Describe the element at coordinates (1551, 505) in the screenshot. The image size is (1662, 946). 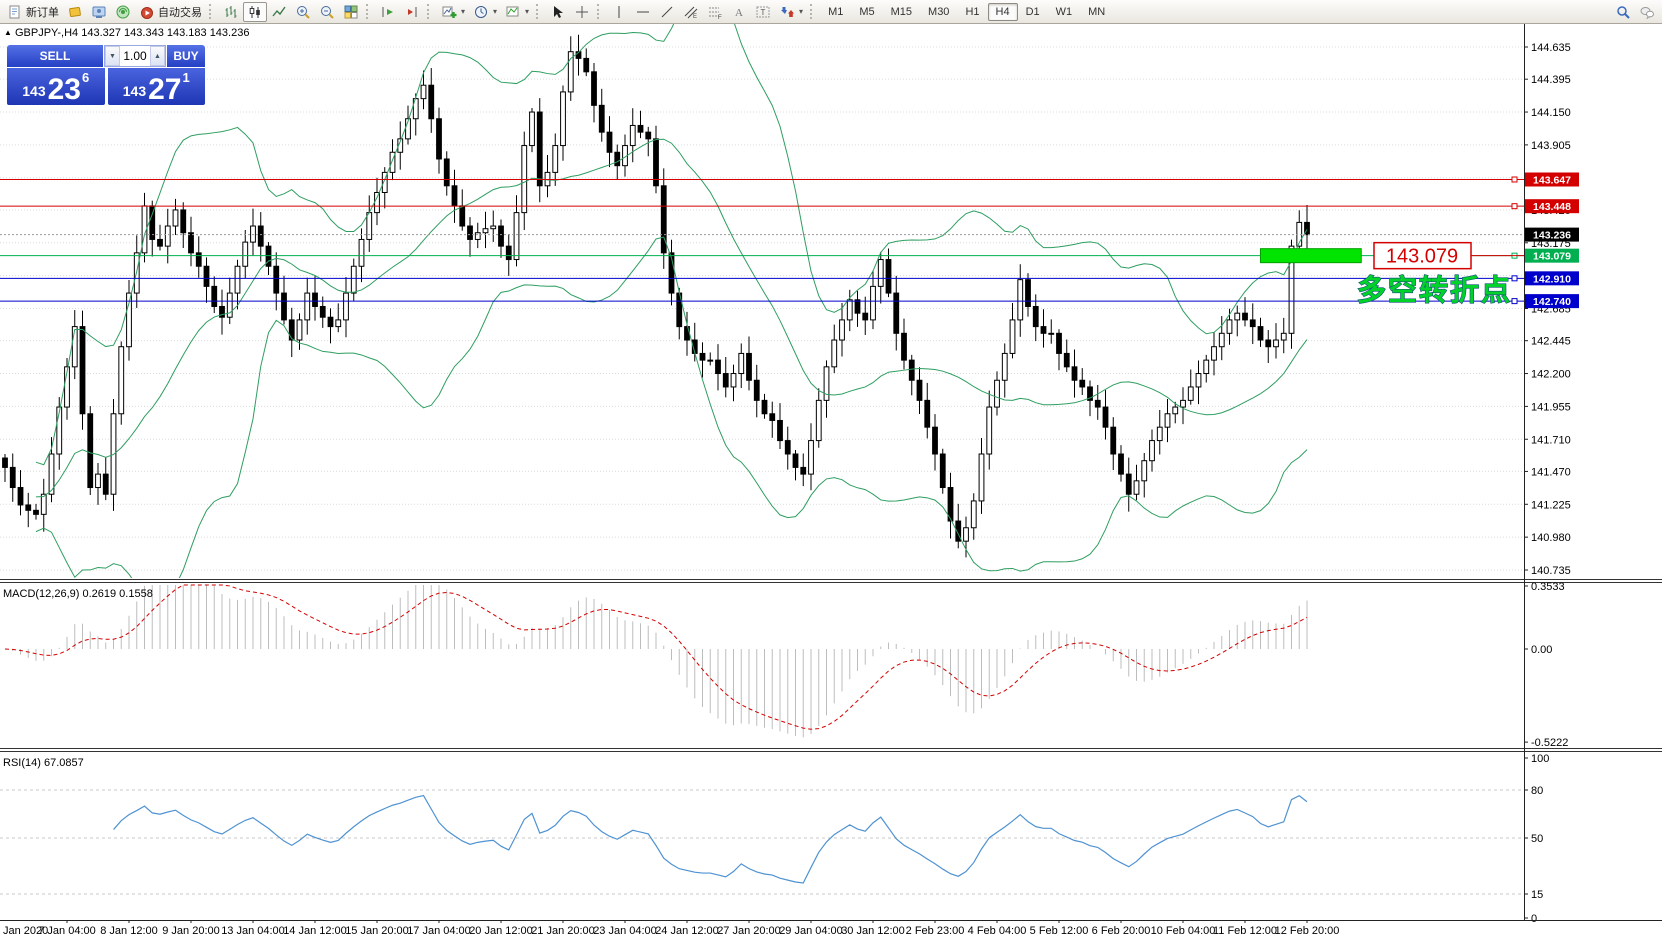
I see `svg-text: 141.225` at that location.